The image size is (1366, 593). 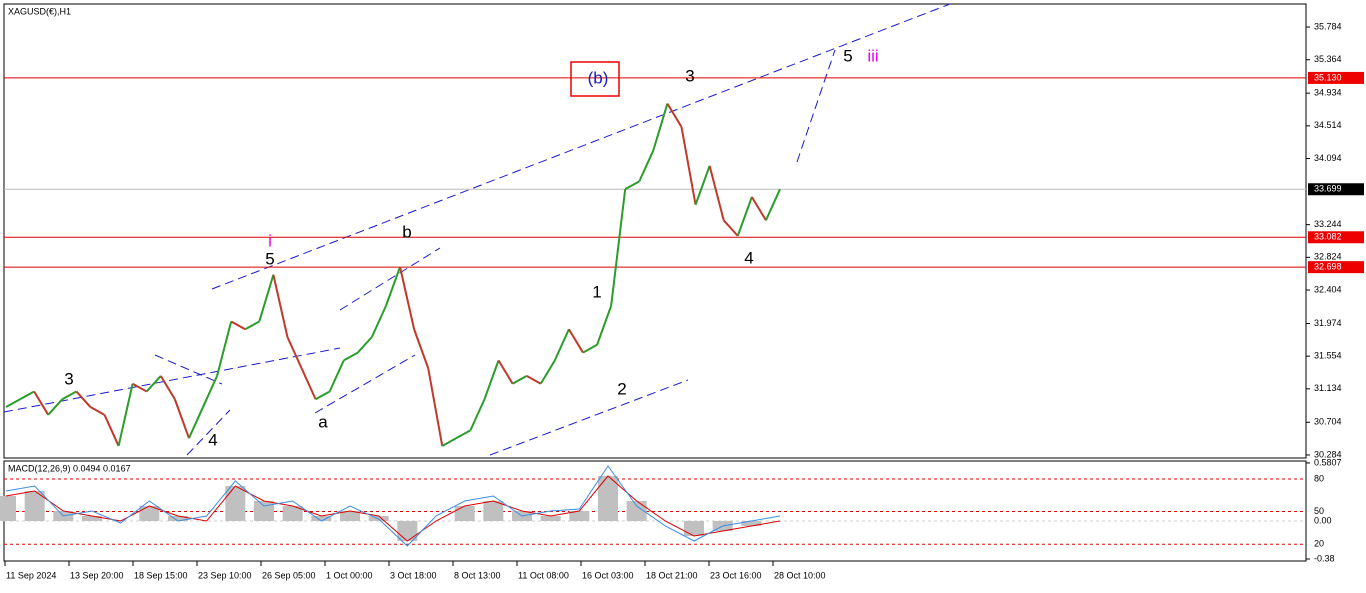 What do you see at coordinates (1328, 388) in the screenshot?
I see `y-tick-label: 31.134` at bounding box center [1328, 388].